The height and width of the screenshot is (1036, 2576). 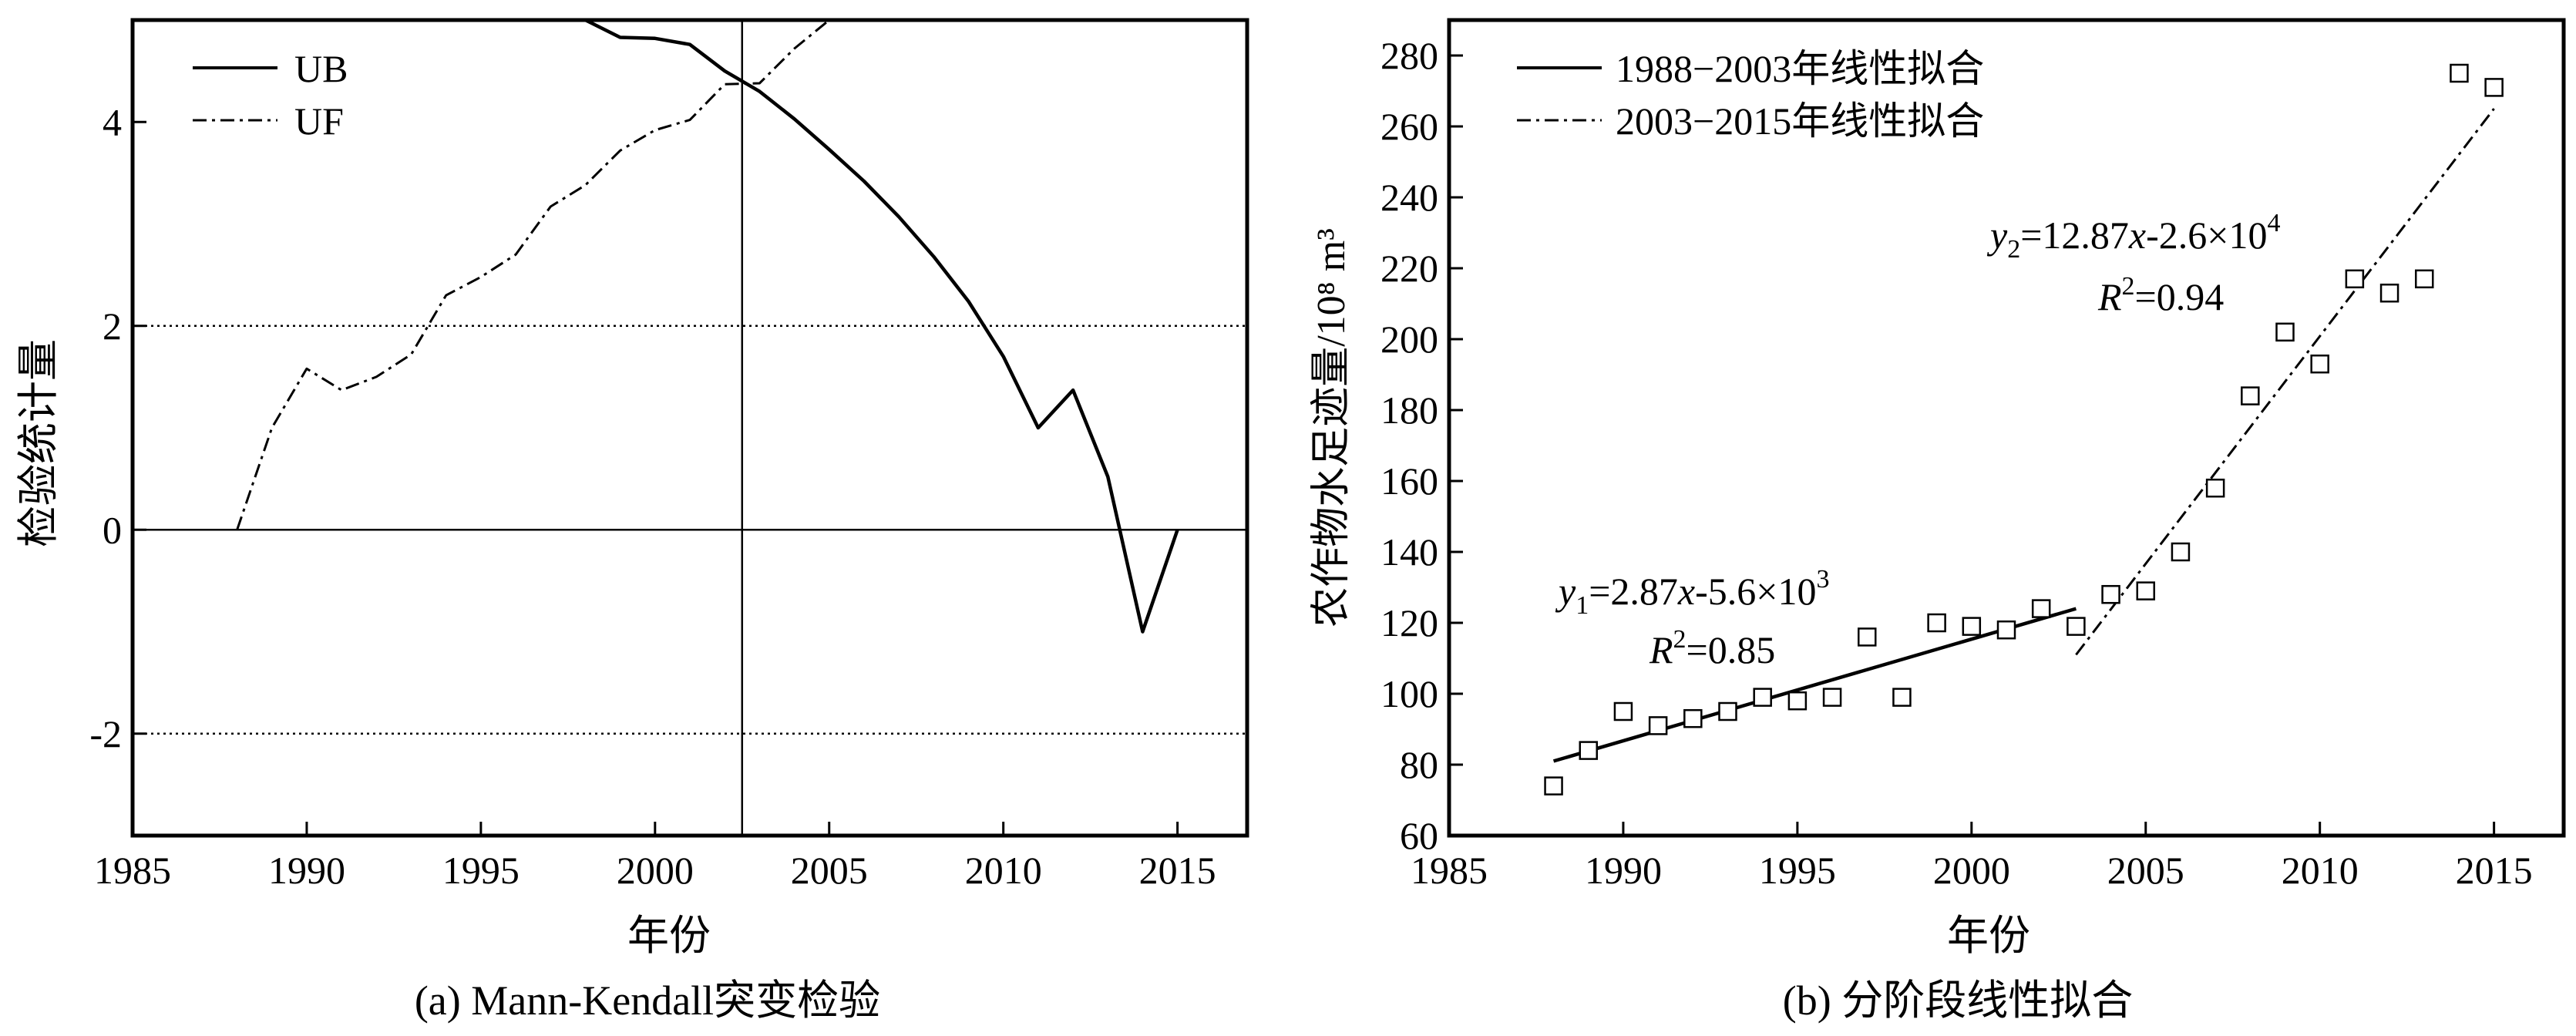 What do you see at coordinates (1409, 198) in the screenshot?
I see `y-tick-label: 240` at bounding box center [1409, 198].